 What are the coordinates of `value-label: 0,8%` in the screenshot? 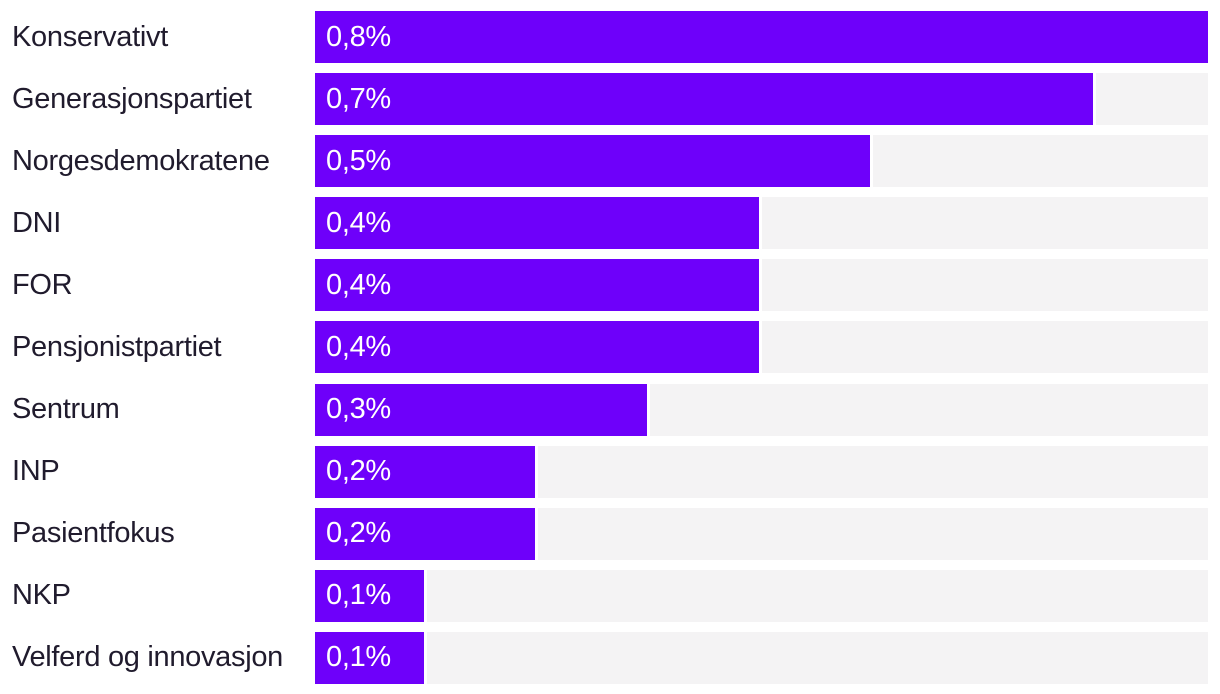 It's located at (358, 36).